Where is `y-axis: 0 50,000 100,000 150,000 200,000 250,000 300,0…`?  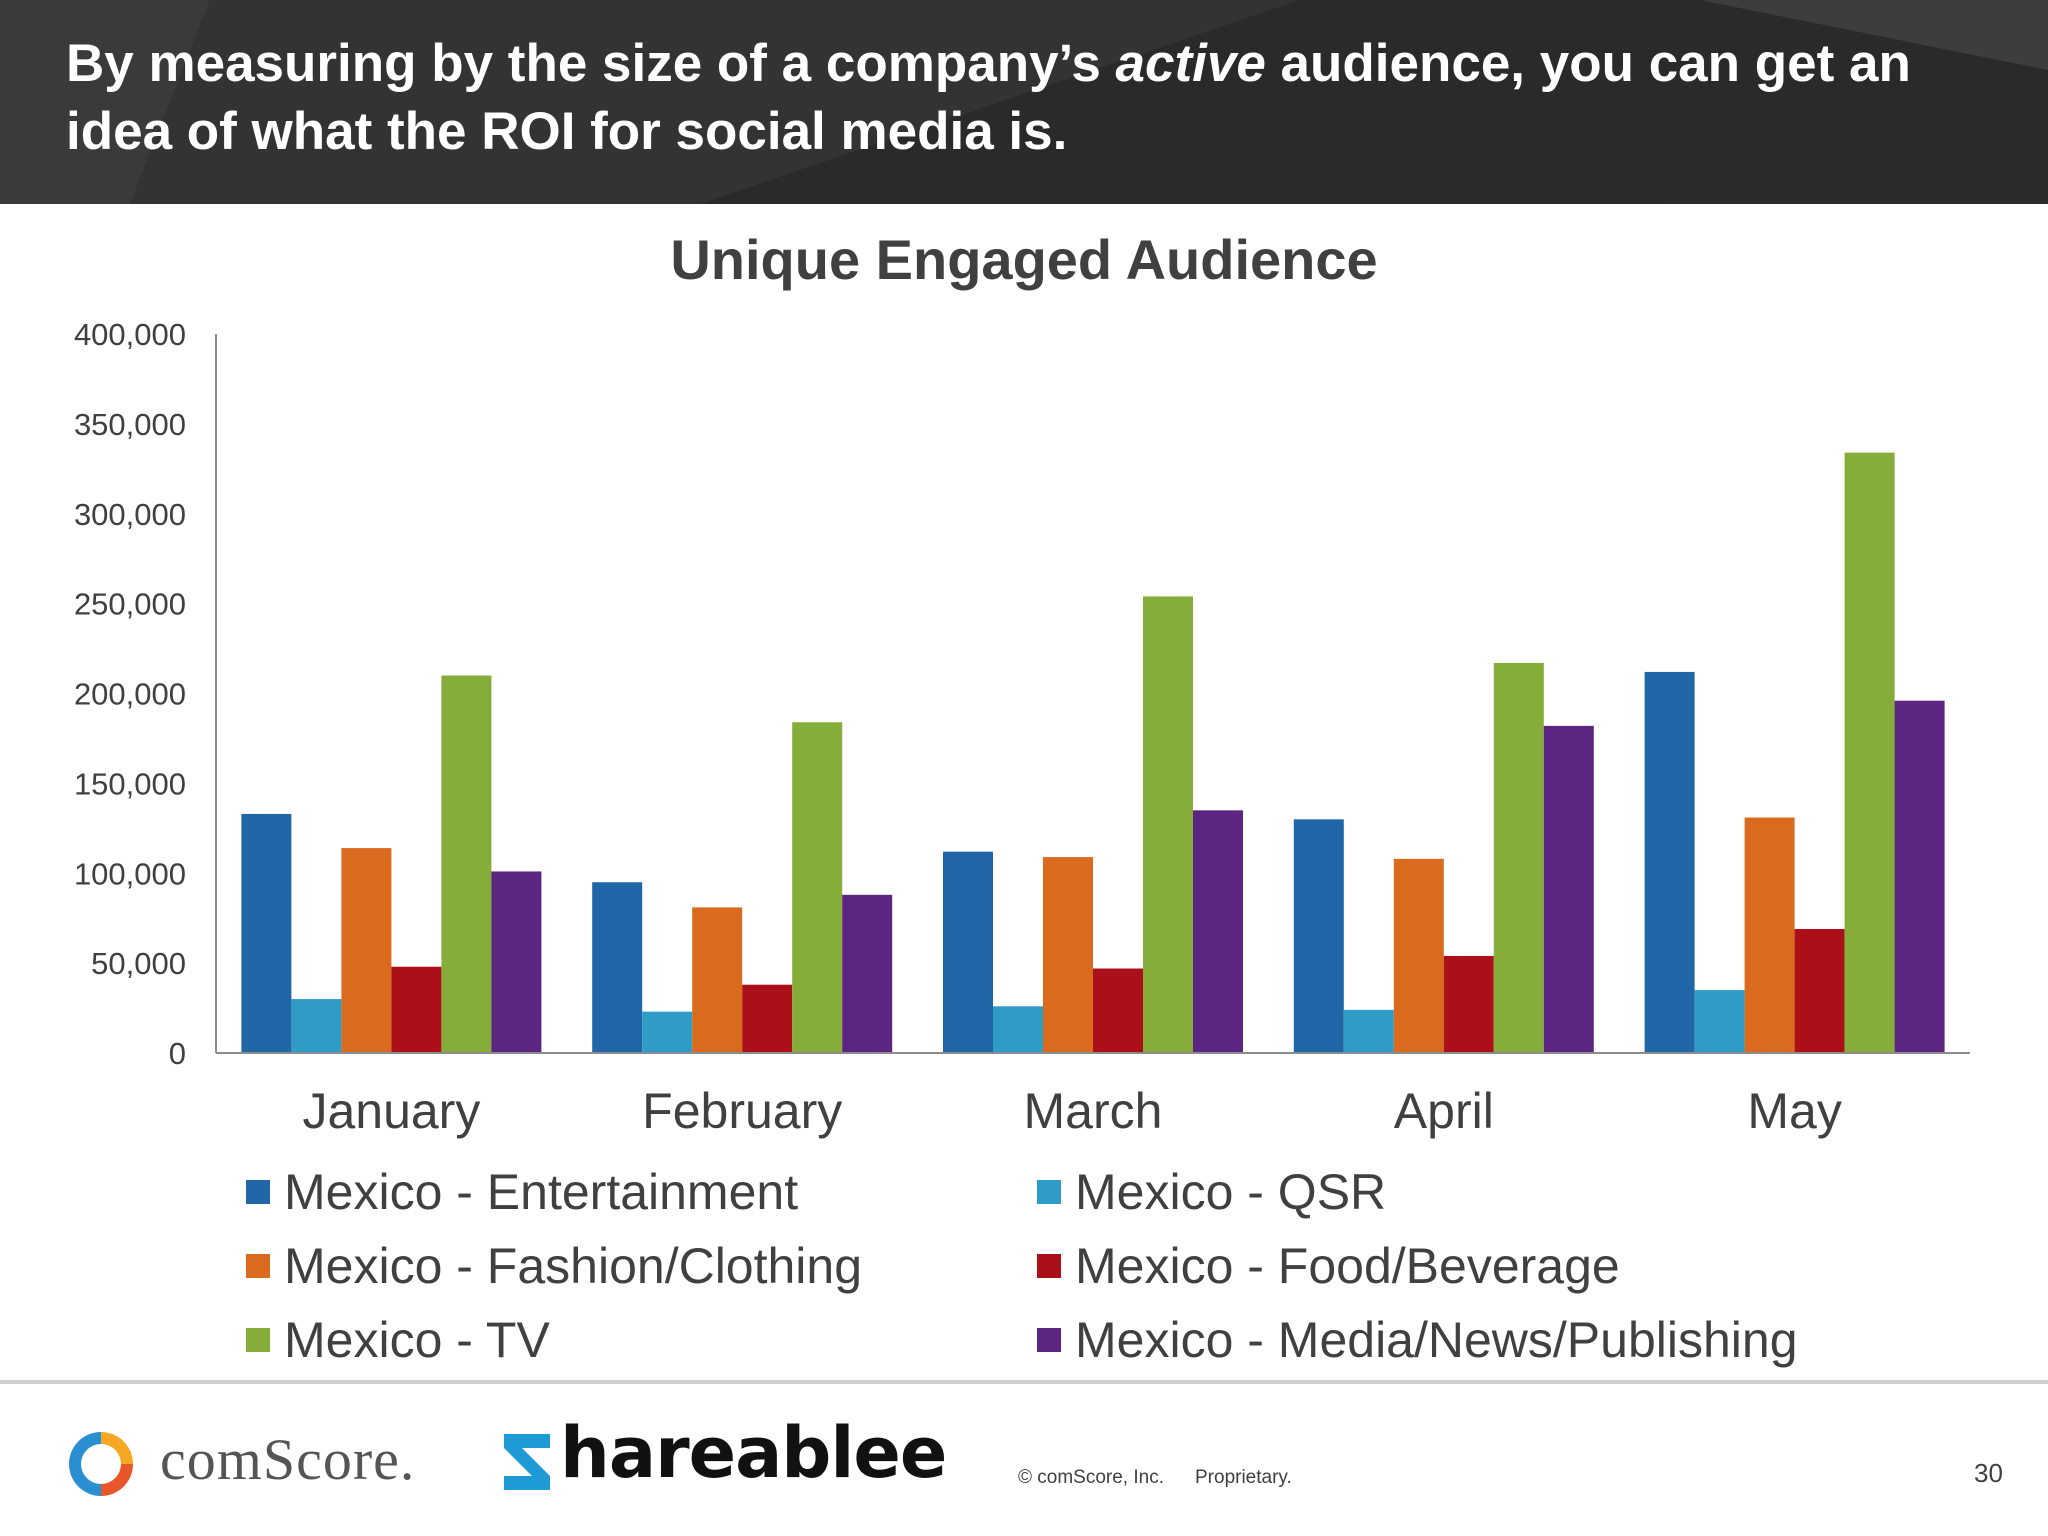 y-axis: 0 50,000 100,000 150,000 200,000 250,000 300,0… is located at coordinates (145, 694).